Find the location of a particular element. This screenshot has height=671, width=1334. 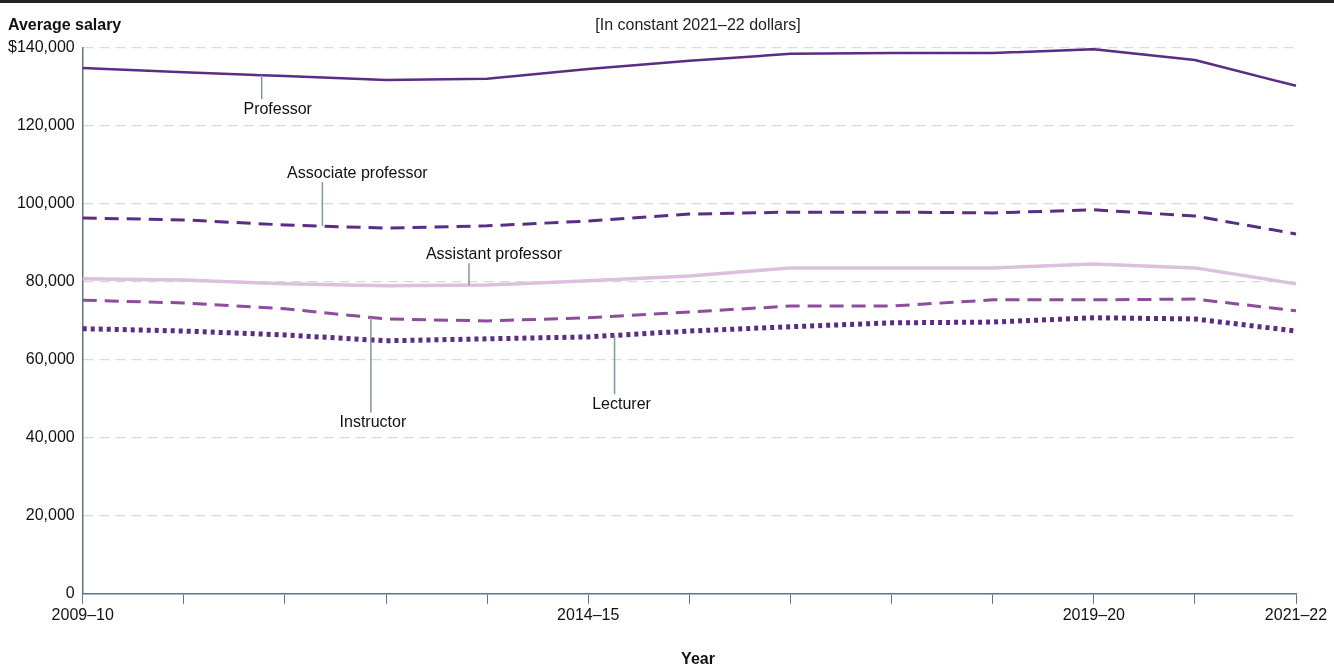

y-tick-label: 60,000 is located at coordinates (50, 359).